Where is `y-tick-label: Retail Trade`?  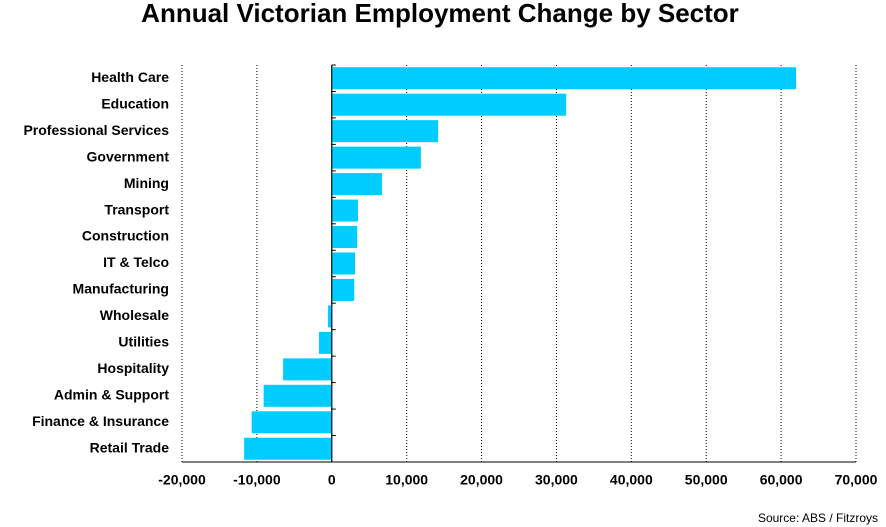 y-tick-label: Retail Trade is located at coordinates (130, 447).